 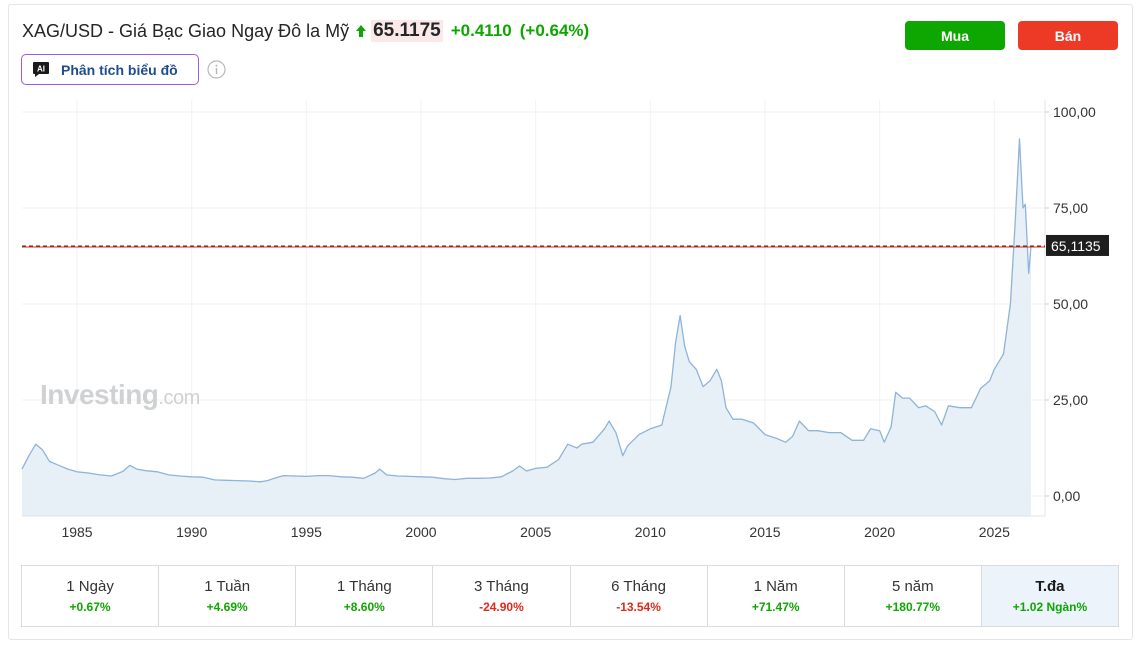 What do you see at coordinates (994, 532) in the screenshot?
I see `x-tick-label: 2025` at bounding box center [994, 532].